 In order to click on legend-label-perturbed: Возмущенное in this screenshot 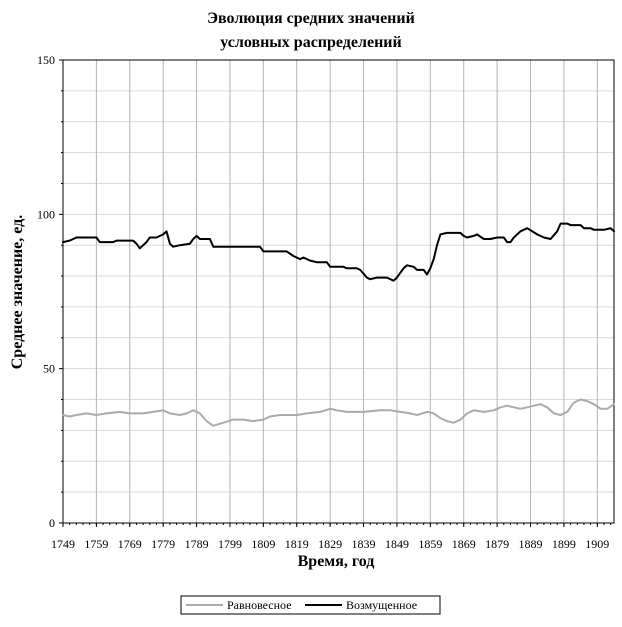, I will do `click(381, 605)`.